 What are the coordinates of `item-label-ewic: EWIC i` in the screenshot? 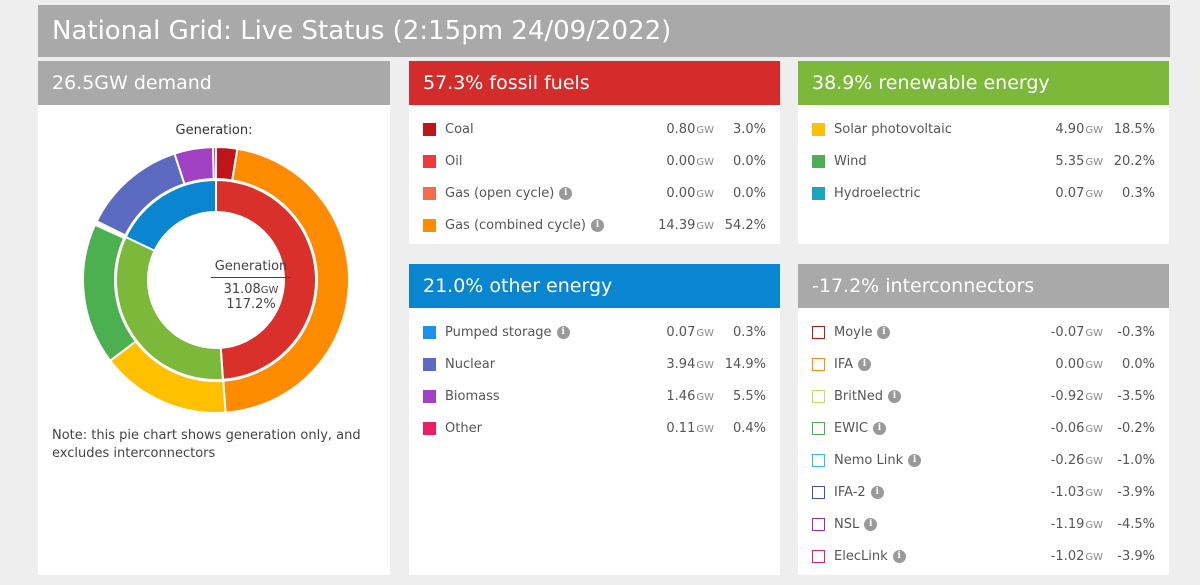 It's located at (933, 428).